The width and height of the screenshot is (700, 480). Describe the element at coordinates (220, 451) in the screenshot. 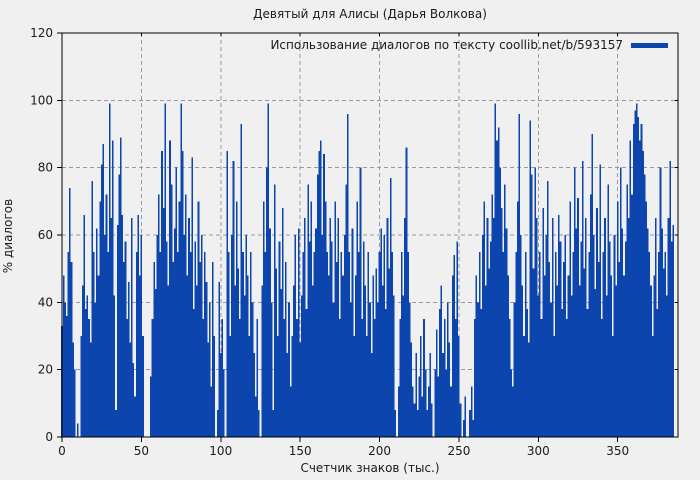

I see `x-tick-label: 100` at that location.